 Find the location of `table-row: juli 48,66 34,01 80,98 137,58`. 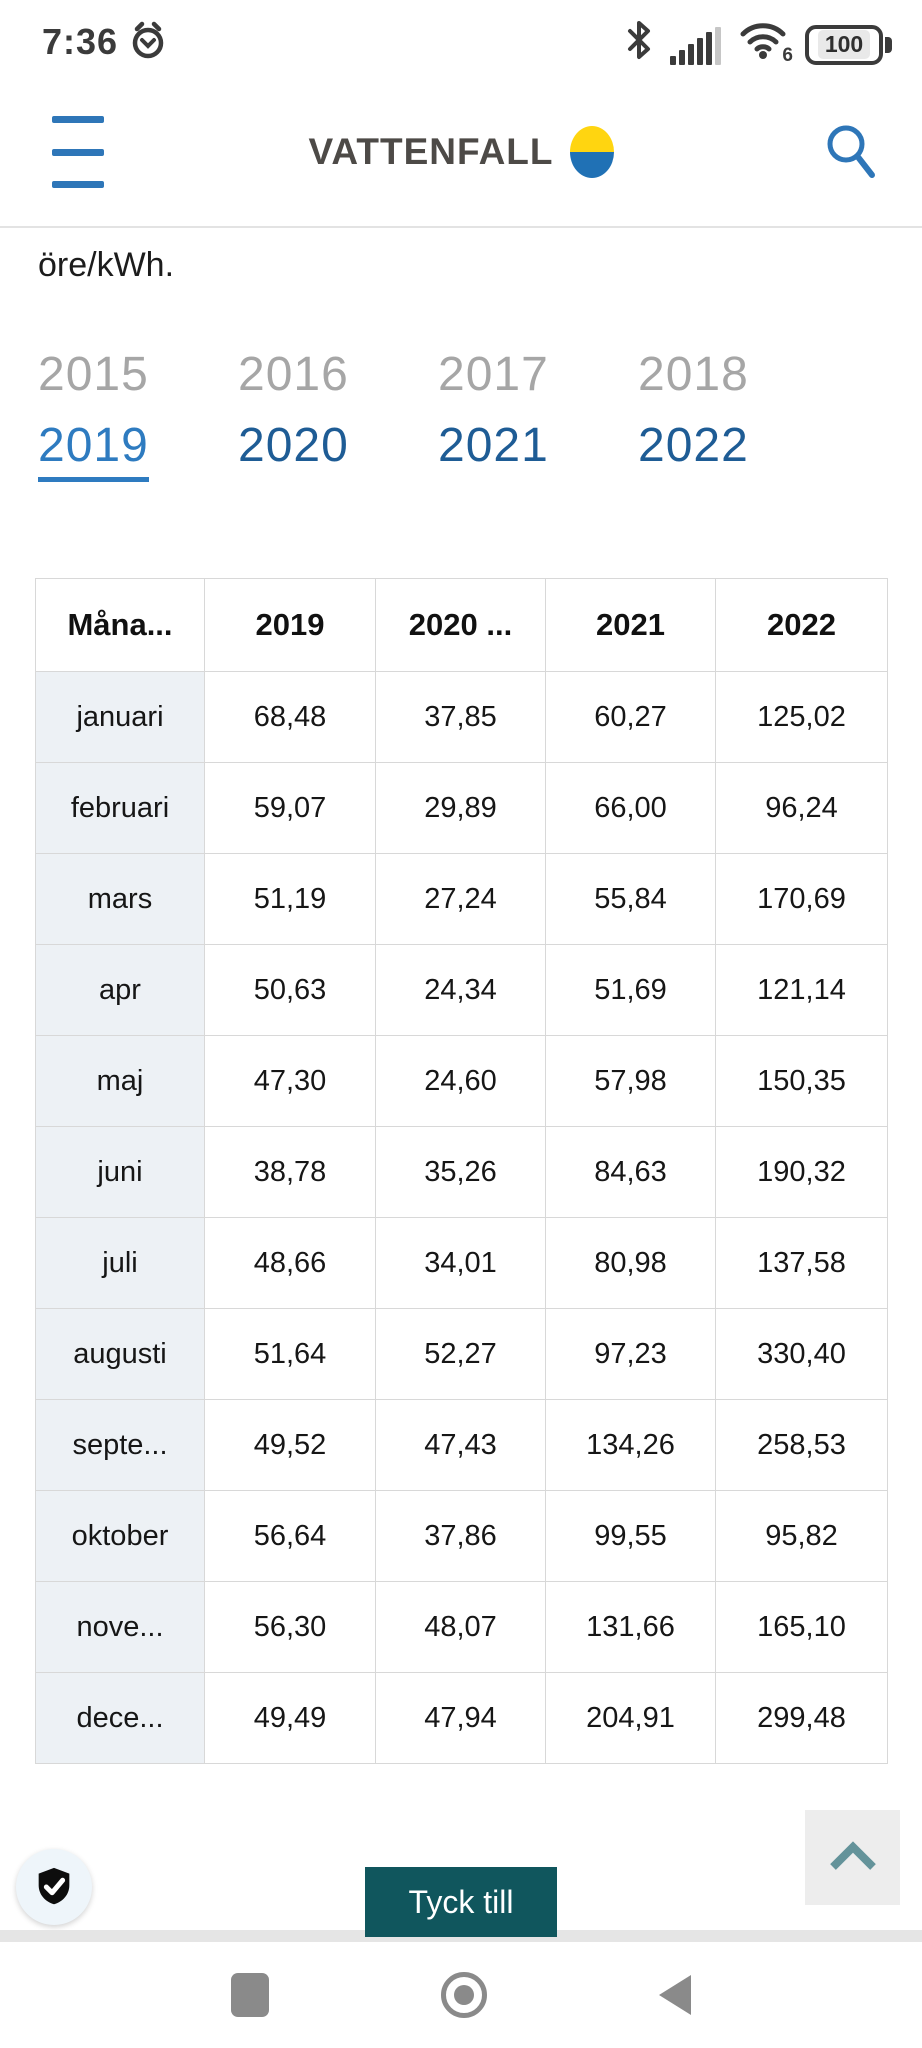

table-row: juli 48,66 34,01 80,98 137,58 is located at coordinates (461, 1263).